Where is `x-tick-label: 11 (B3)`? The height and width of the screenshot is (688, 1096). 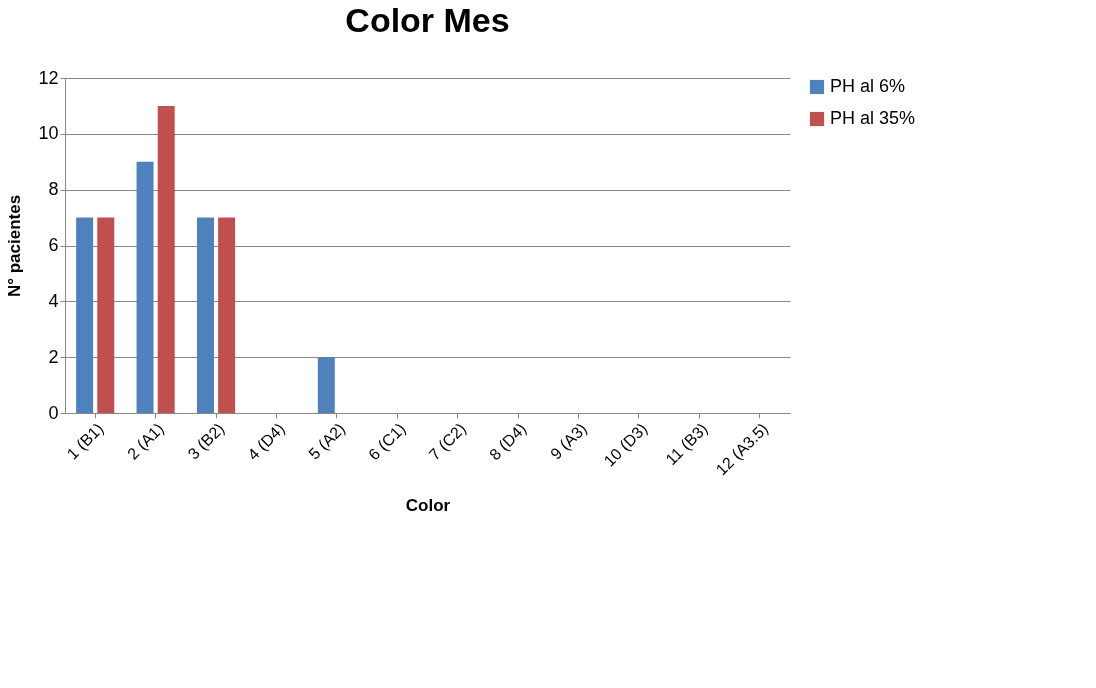
x-tick-label: 11 (B3) is located at coordinates (686, 444).